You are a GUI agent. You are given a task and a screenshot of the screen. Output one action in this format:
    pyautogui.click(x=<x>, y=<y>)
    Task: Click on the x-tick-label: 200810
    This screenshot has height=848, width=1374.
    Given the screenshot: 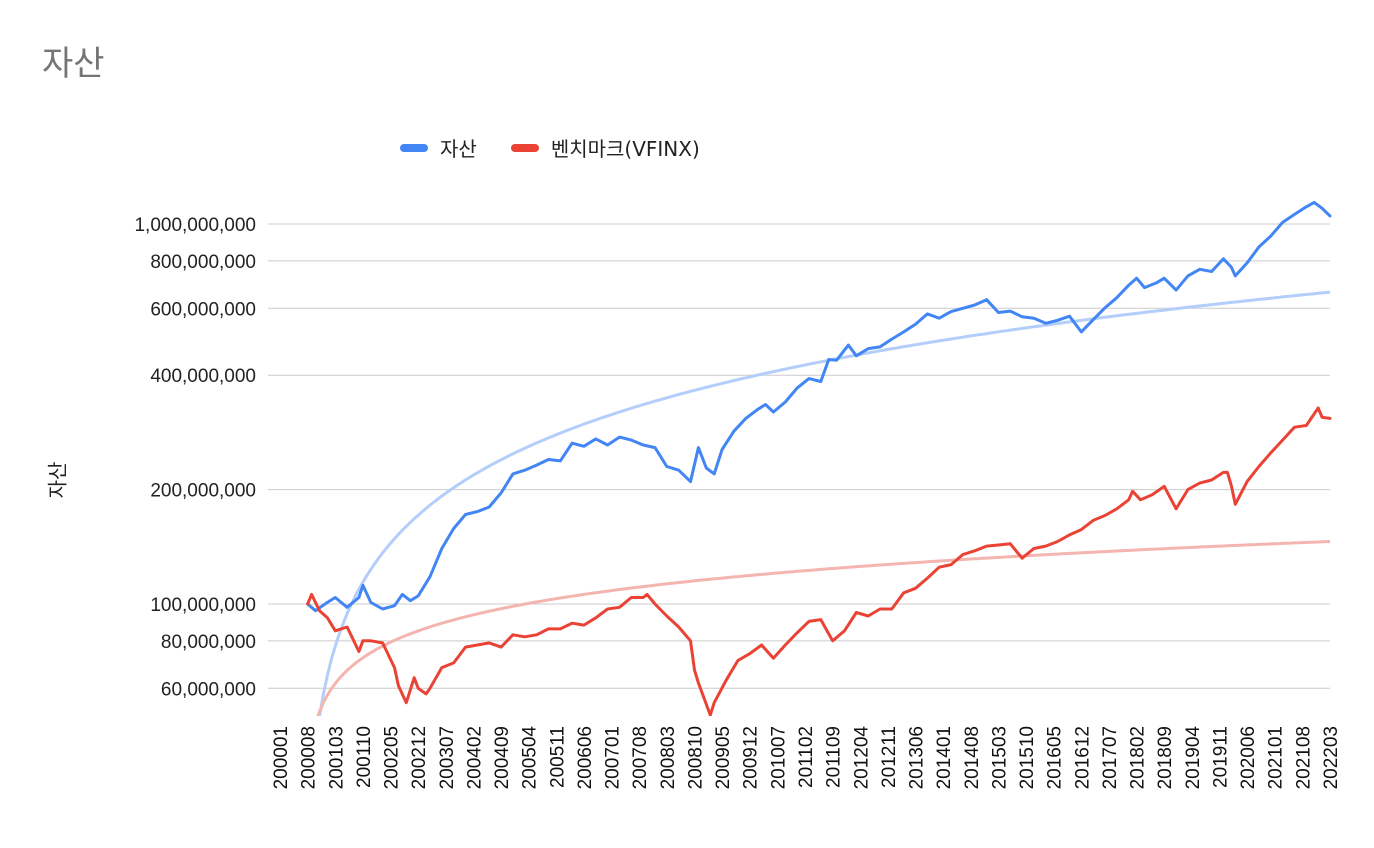 What is the action you would take?
    pyautogui.click(x=695, y=757)
    